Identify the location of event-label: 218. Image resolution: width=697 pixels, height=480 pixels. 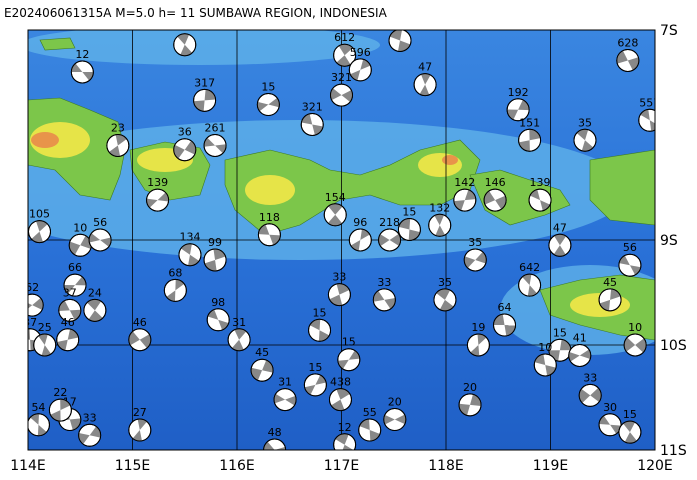
(389, 222).